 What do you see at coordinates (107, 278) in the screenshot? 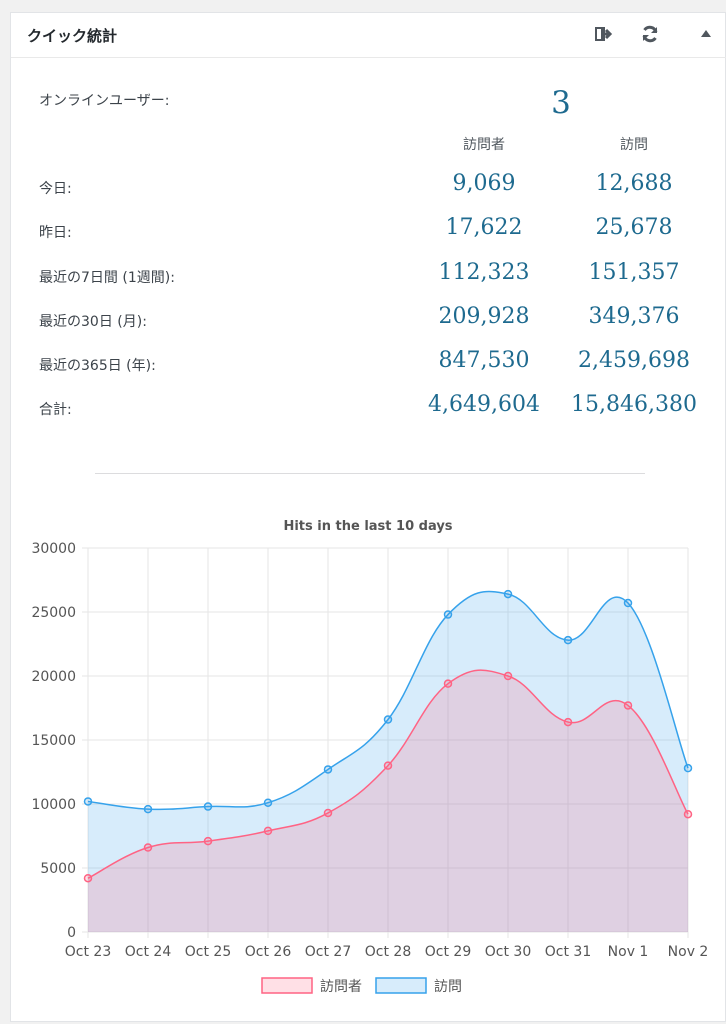
I see `stat-row-label: 最近の7日間 (1週間):` at bounding box center [107, 278].